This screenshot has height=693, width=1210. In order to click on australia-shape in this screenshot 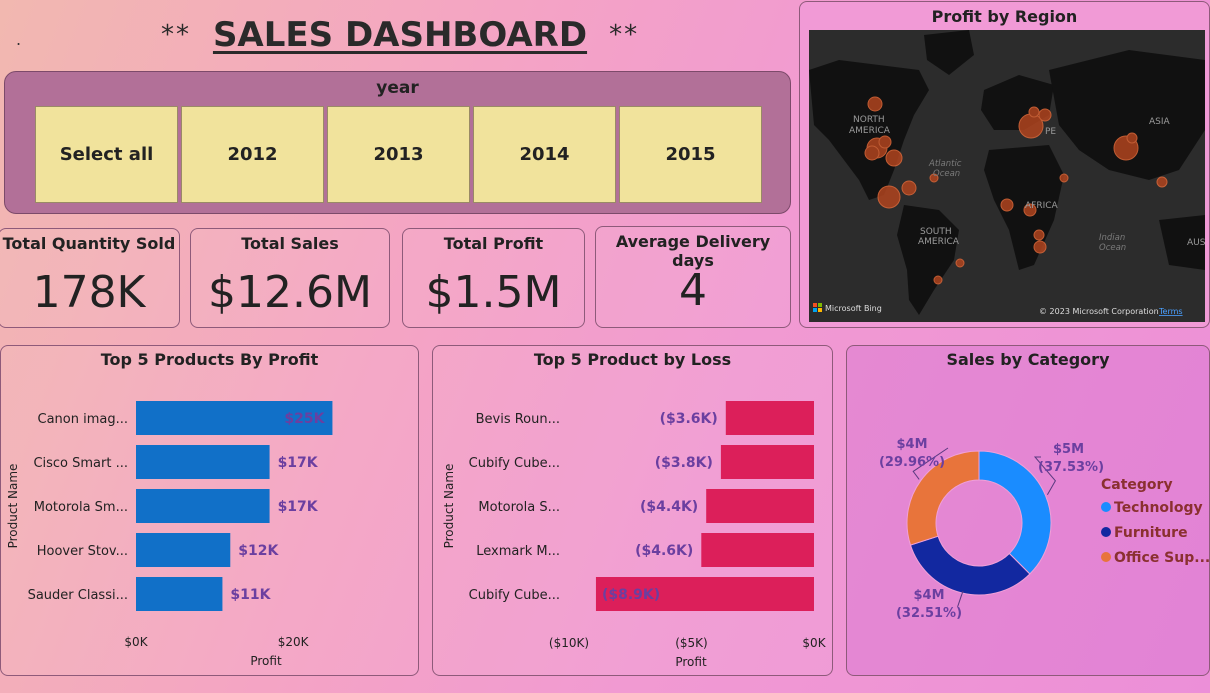, I will do `click(1182, 242)`.